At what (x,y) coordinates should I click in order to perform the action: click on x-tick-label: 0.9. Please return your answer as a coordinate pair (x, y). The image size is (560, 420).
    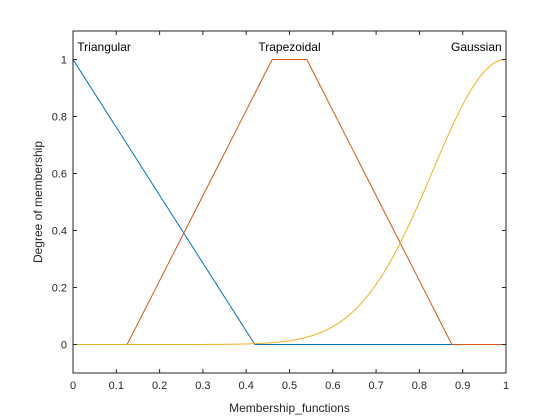
    Looking at the image, I should click on (462, 386).